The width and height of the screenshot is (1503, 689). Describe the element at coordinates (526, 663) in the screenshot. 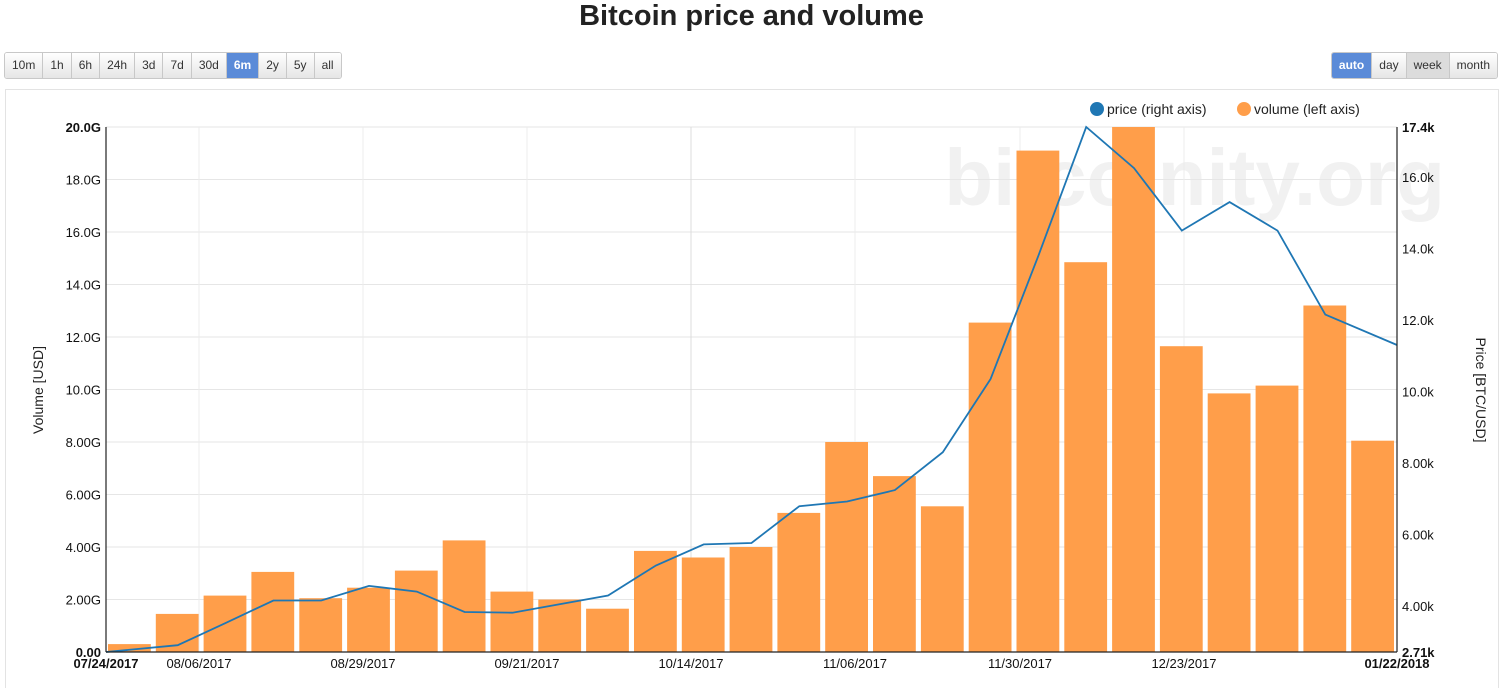

I see `x-tick-label: 09/21/2017` at that location.